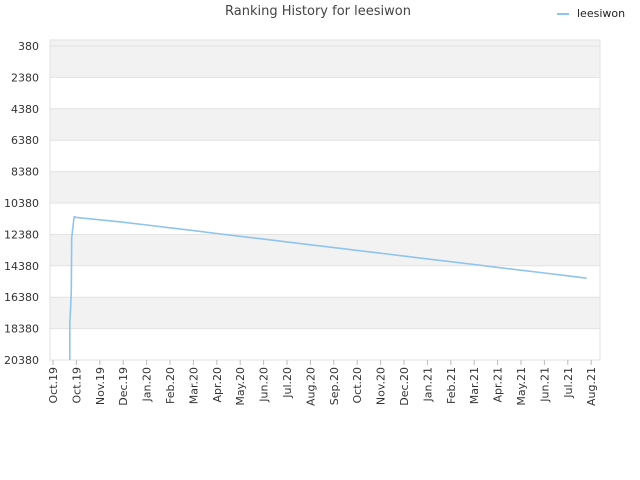 This screenshot has height=480, width=640. I want to click on y-tick-label: 6380, so click(25, 140).